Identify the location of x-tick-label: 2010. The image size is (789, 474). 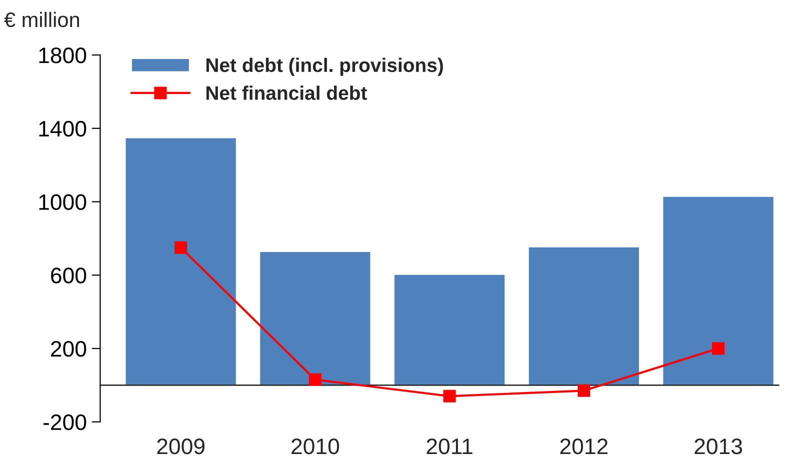
(316, 446).